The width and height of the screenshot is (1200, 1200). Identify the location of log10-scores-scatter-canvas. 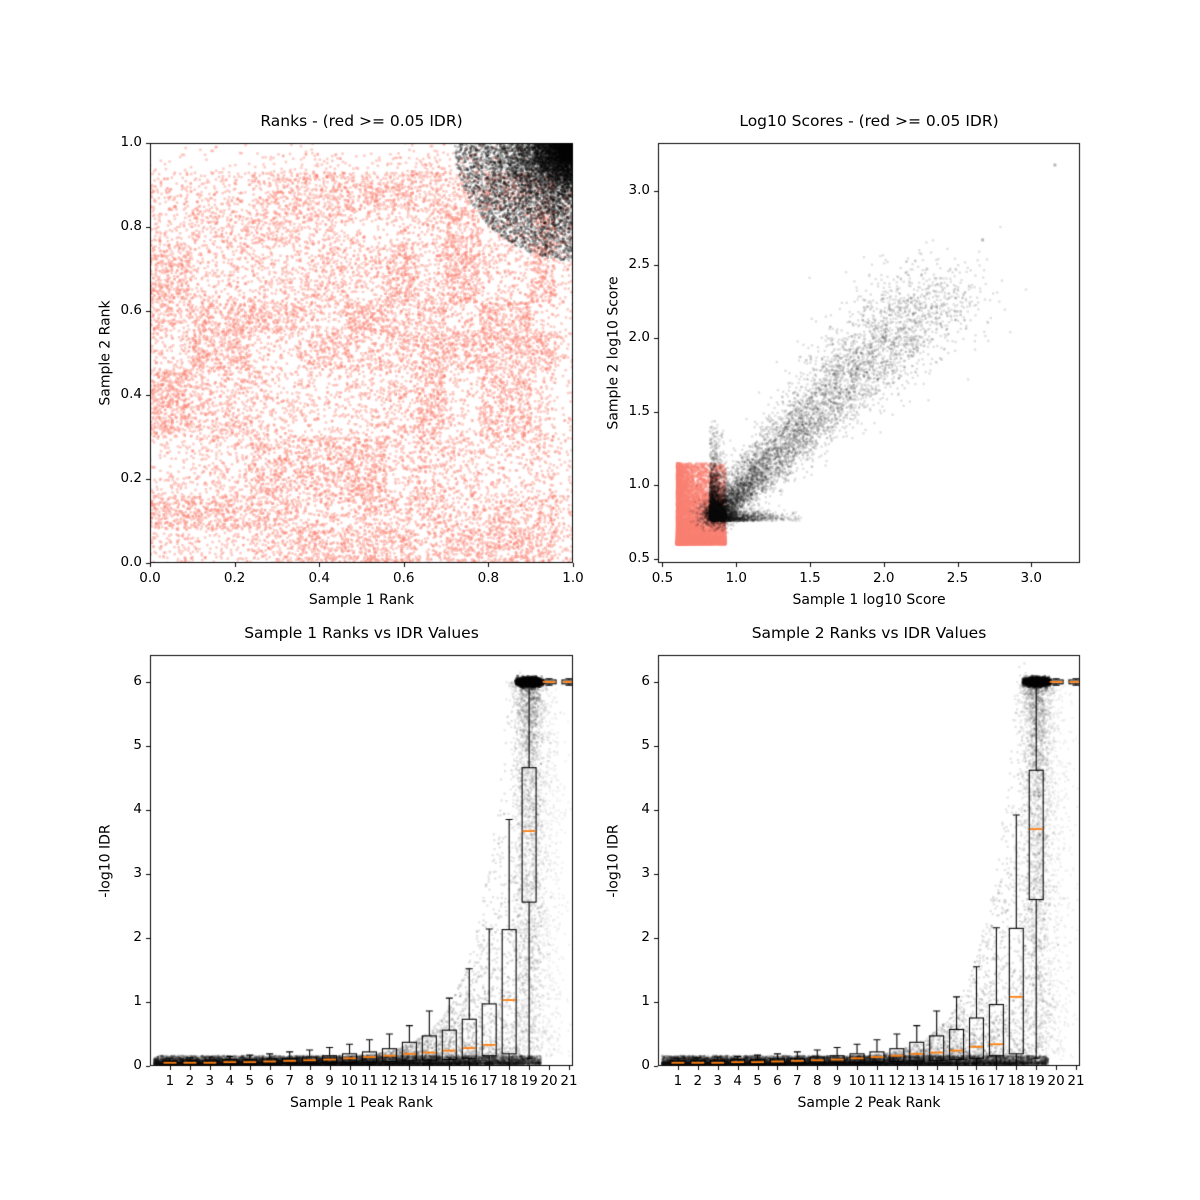
(869, 353).